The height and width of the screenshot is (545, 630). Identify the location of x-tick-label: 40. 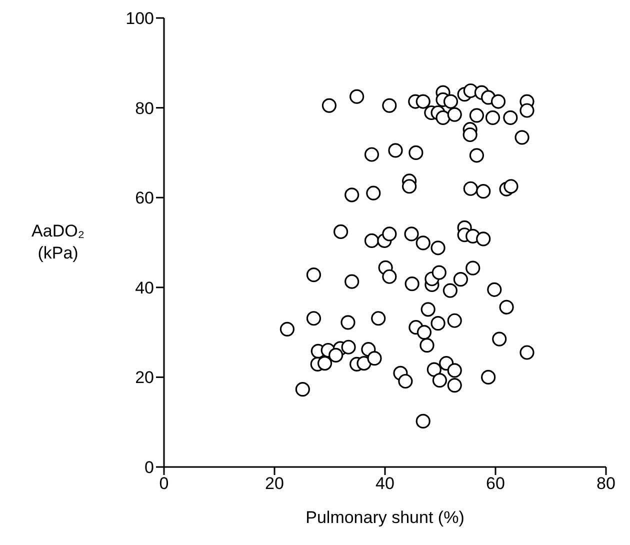
(385, 484).